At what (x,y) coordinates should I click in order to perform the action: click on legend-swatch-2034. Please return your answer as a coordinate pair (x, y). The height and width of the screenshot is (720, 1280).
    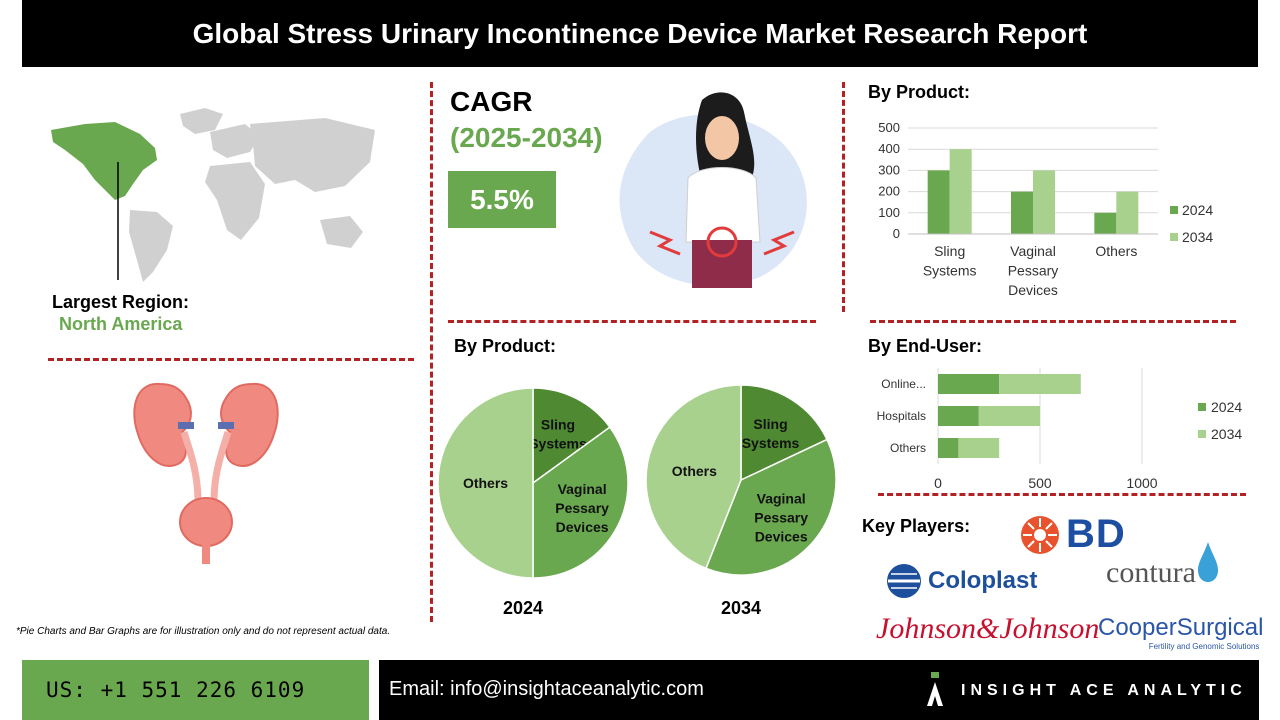
    Looking at the image, I should click on (1174, 237).